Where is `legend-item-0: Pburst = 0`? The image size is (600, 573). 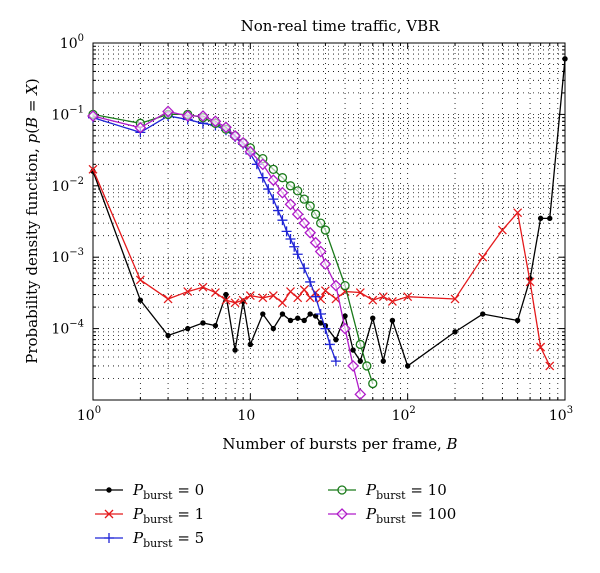 legend-item-0: Pburst = 0 is located at coordinates (149, 491).